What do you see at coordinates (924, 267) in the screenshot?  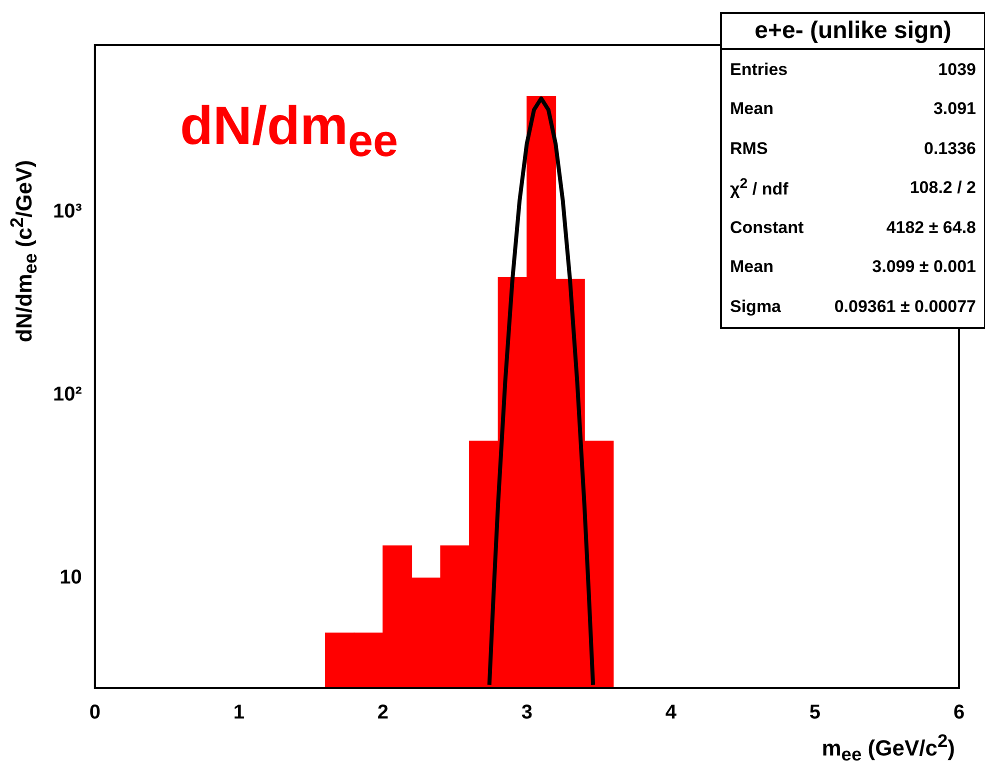 I see `annotation: 3.099 ± 0.001` at bounding box center [924, 267].